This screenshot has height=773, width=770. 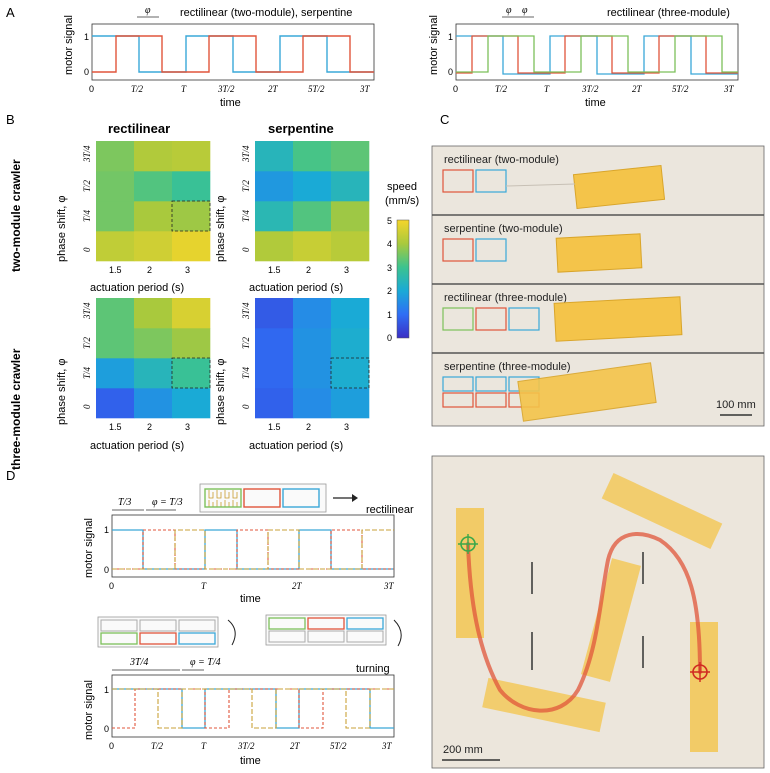 What do you see at coordinates (403, 279) in the screenshot?
I see `colorbar` at bounding box center [403, 279].